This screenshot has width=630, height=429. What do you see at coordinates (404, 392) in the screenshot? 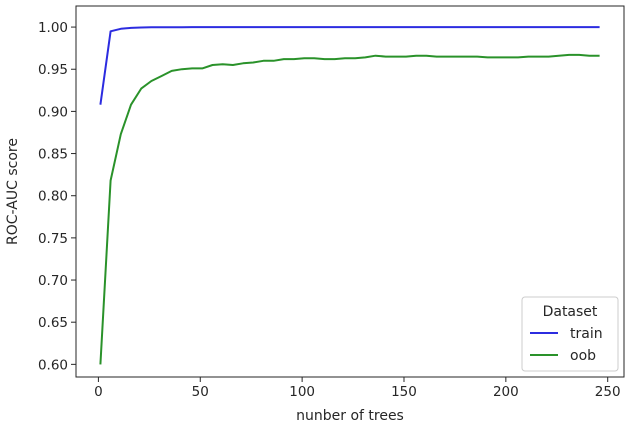
I see `x-tick-label: 150` at bounding box center [404, 392].